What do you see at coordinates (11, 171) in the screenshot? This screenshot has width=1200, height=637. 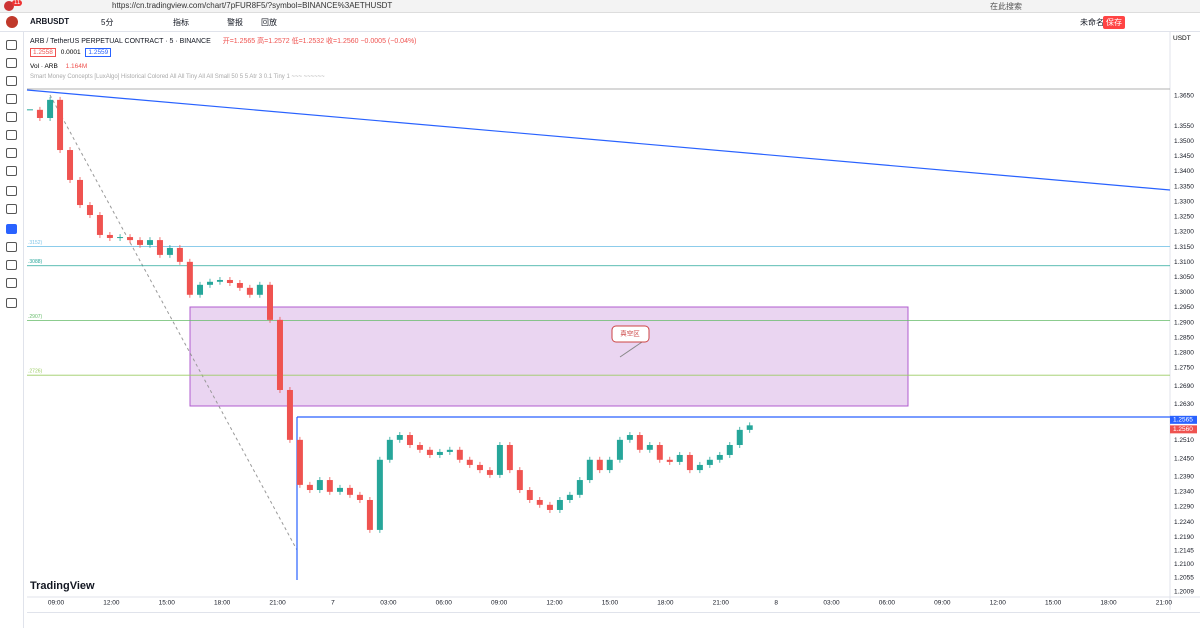 I see `tool-icon` at bounding box center [11, 171].